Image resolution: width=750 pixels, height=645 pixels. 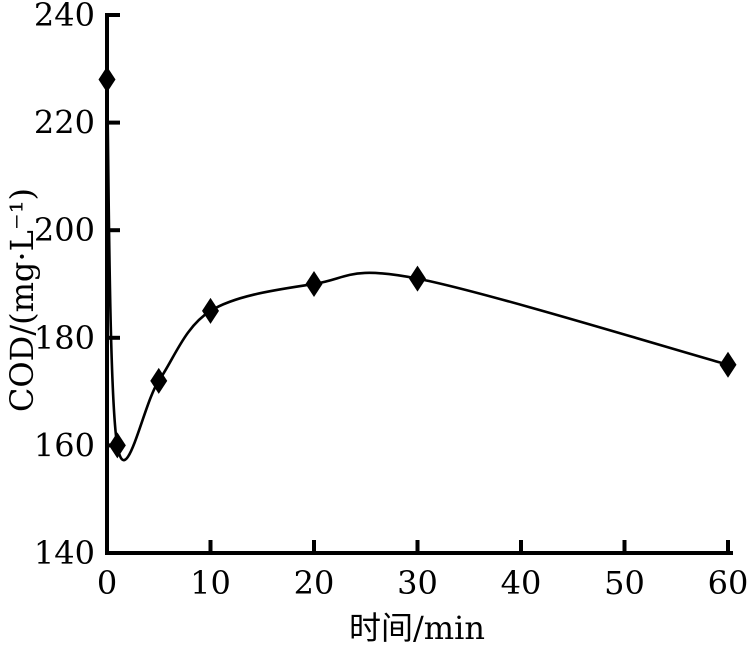 What do you see at coordinates (64, 123) in the screenshot?
I see `y-tick-label: 220` at bounding box center [64, 123].